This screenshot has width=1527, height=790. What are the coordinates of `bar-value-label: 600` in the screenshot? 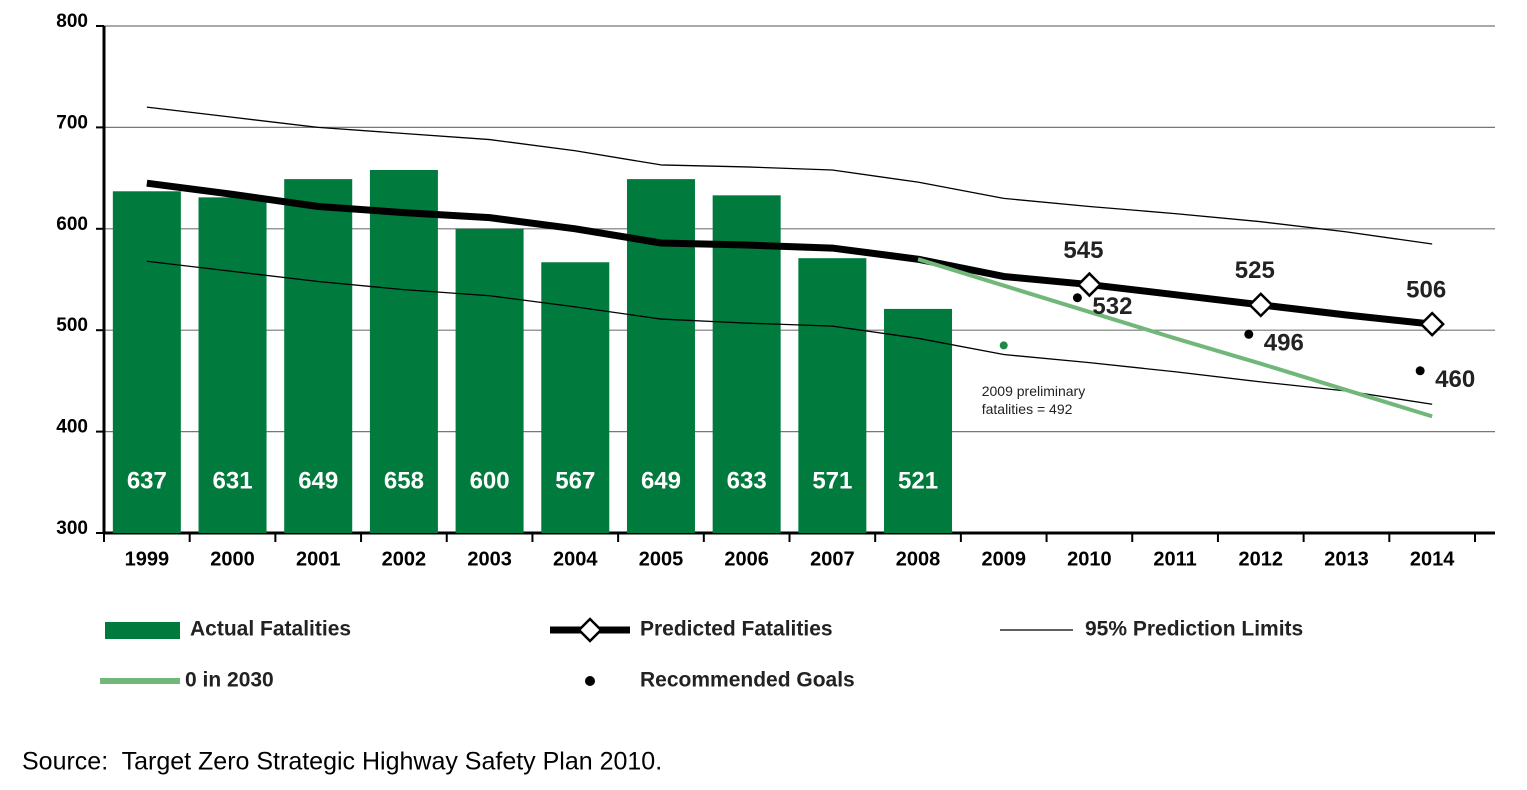 It's located at (490, 481).